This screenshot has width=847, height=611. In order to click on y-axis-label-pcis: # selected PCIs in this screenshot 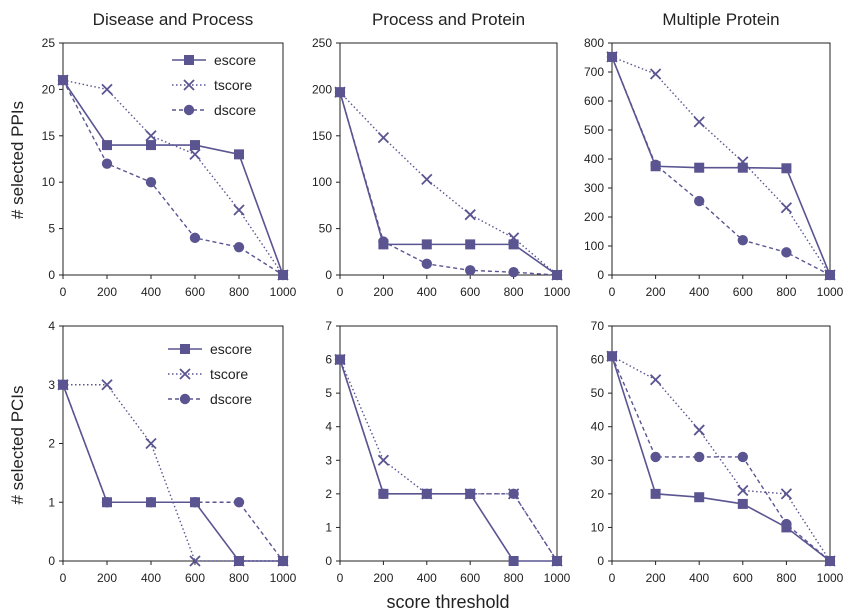, I will do `click(17, 444)`.